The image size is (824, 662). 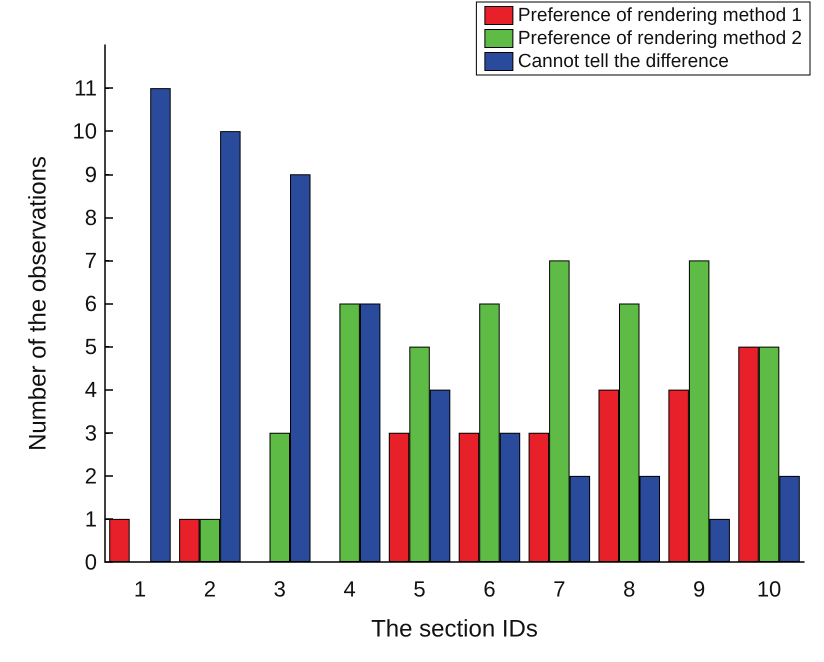 What do you see at coordinates (454, 629) in the screenshot?
I see `x-axis-title: The section IDs` at bounding box center [454, 629].